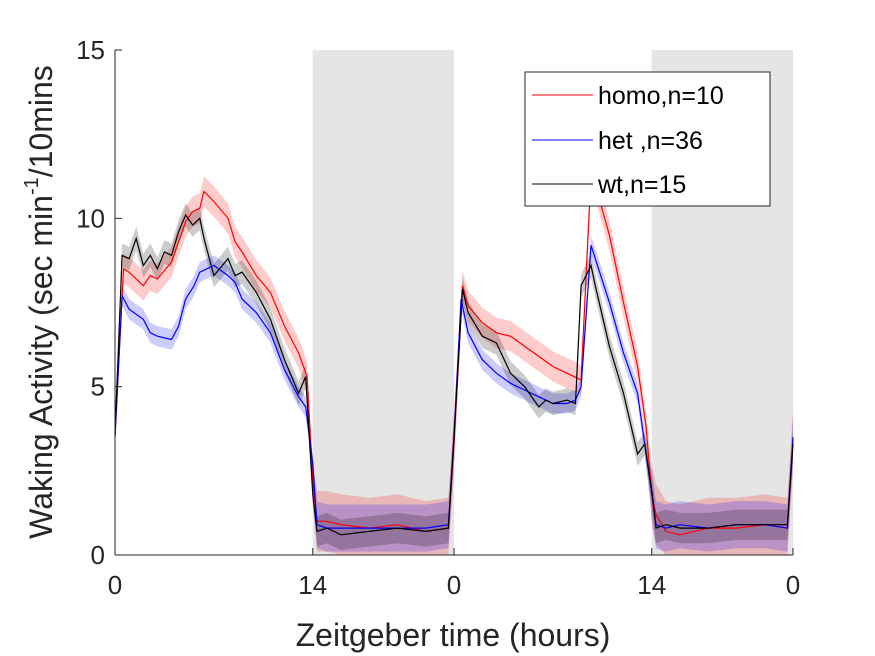 The image size is (875, 656). What do you see at coordinates (32, 186) in the screenshot?
I see `y-axis-title-superscript: -1` at bounding box center [32, 186].